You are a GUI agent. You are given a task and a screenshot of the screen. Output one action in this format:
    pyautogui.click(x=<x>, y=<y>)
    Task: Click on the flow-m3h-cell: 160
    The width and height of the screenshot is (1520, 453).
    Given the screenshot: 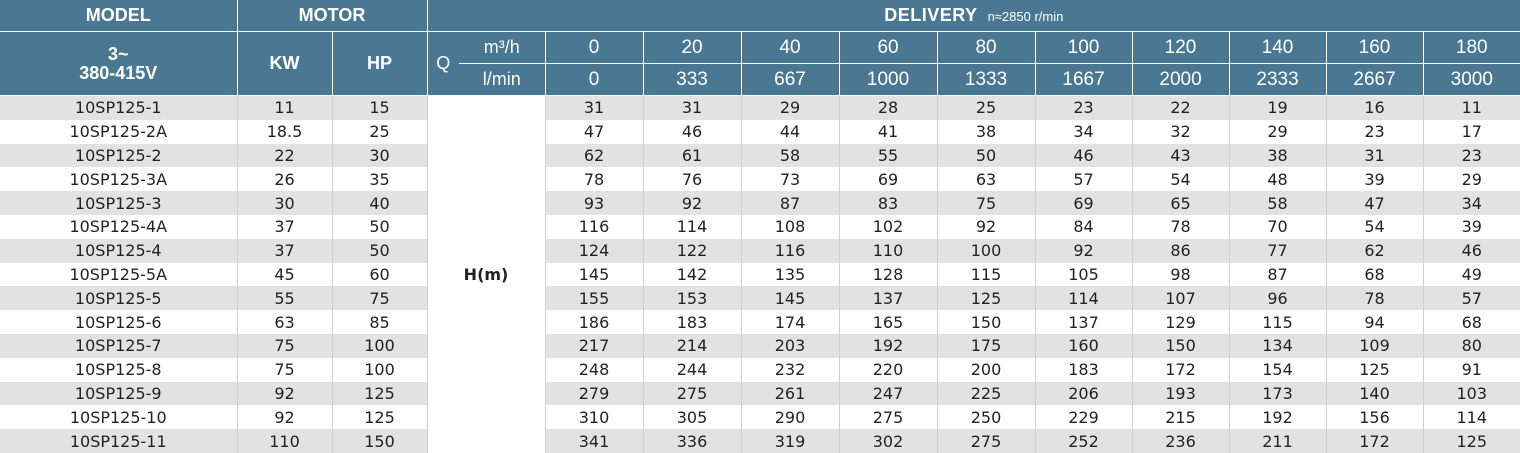 What is the action you would take?
    pyautogui.click(x=1375, y=47)
    